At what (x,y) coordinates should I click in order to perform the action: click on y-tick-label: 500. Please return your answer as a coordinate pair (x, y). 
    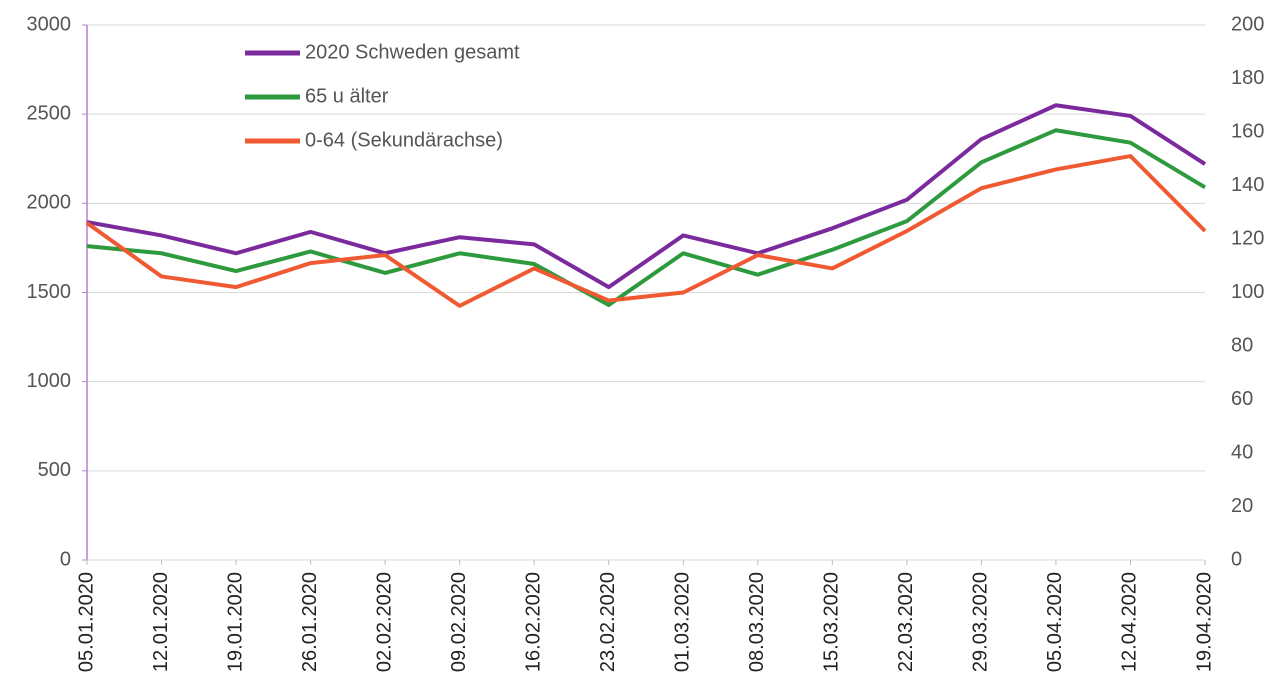
    Looking at the image, I should click on (54, 470).